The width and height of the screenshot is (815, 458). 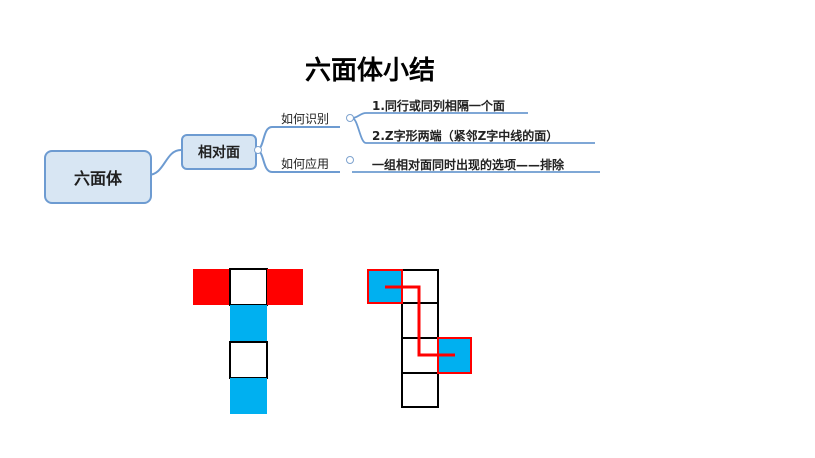 What do you see at coordinates (438, 106) in the screenshot?
I see `leaf-label-1: 1.同行或同列相隔一个面` at bounding box center [438, 106].